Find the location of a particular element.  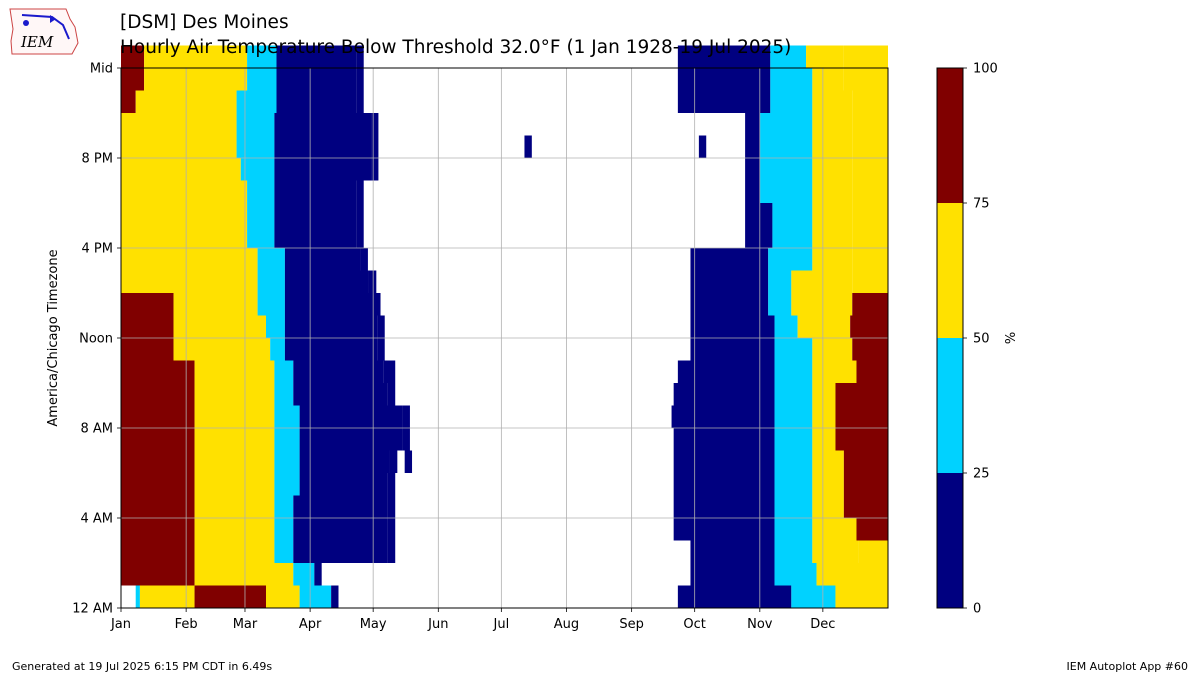

y-tick-label: 4 PM is located at coordinates (97, 249).